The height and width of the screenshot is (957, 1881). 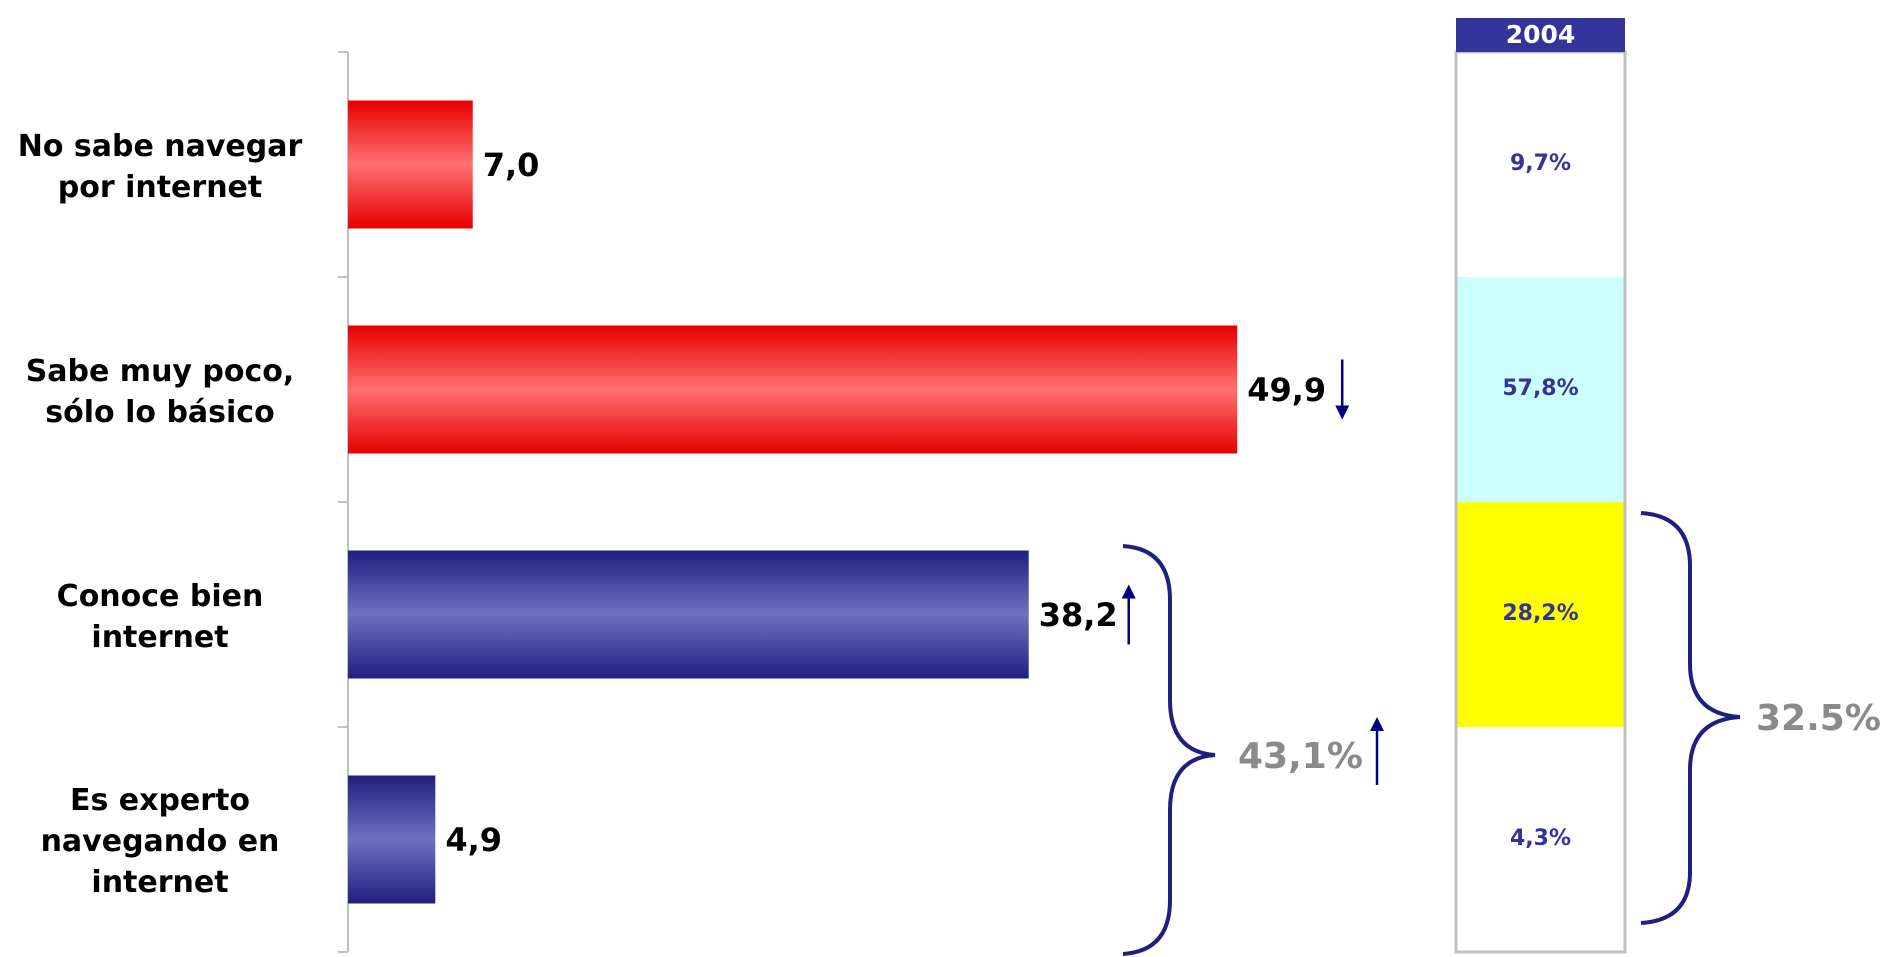 What do you see at coordinates (160, 412) in the screenshot?
I see `category-label-line: sólo lo básico` at bounding box center [160, 412].